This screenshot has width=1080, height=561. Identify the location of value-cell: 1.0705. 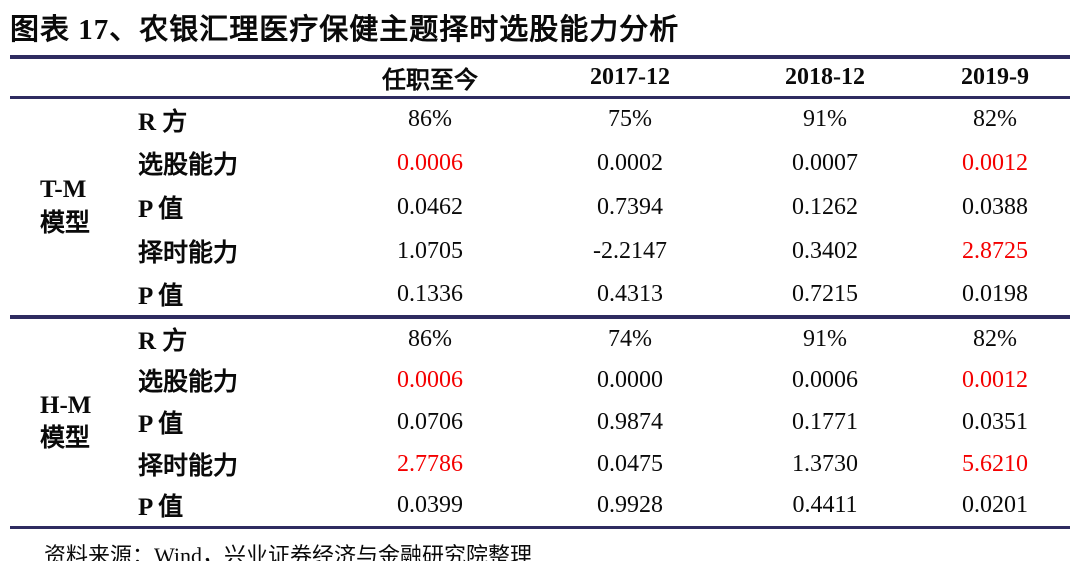
(430, 250).